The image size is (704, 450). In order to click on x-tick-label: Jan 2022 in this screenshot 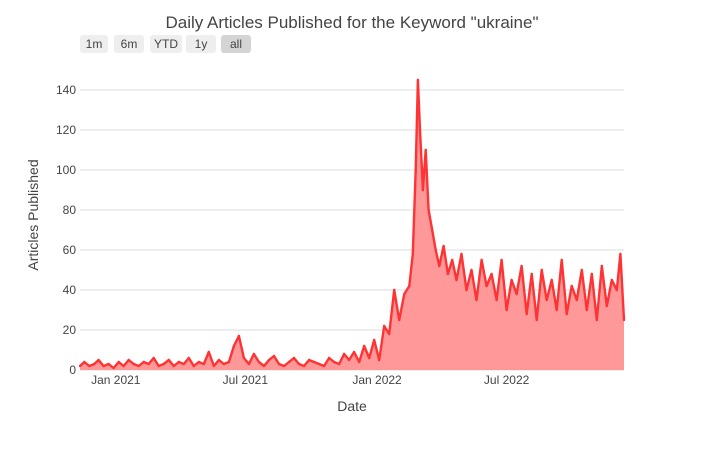, I will do `click(377, 380)`.